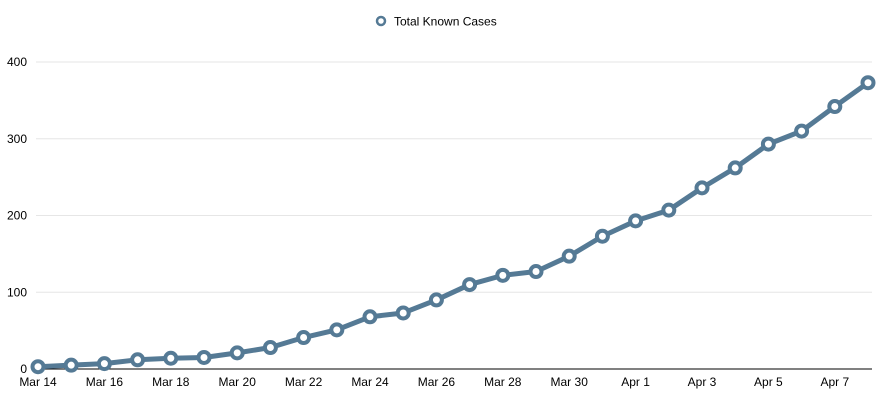  Describe the element at coordinates (635, 382) in the screenshot. I see `x-tick-label: Apr 1` at that location.